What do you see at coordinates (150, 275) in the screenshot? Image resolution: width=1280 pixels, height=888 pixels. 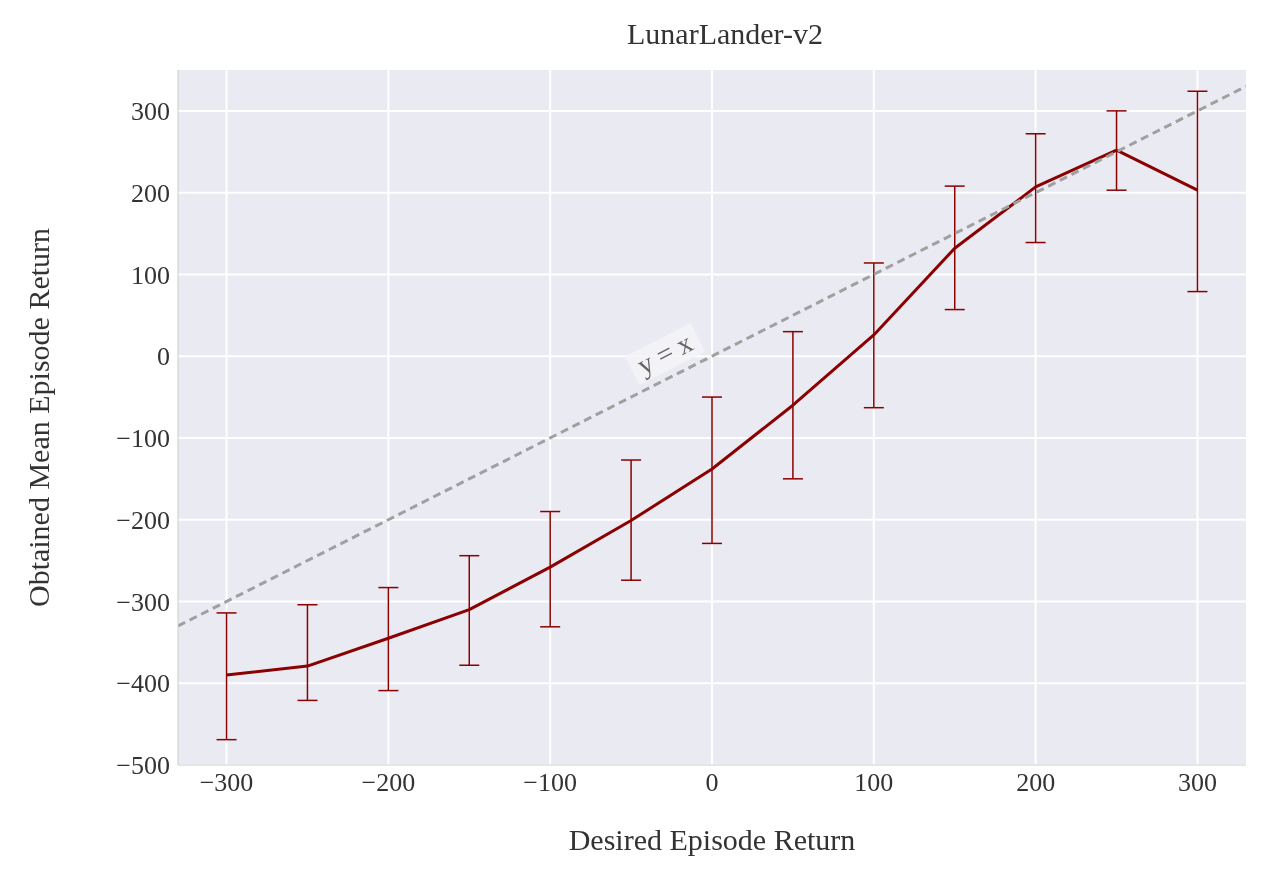 I see `y-tick-label: 100` at bounding box center [150, 275].